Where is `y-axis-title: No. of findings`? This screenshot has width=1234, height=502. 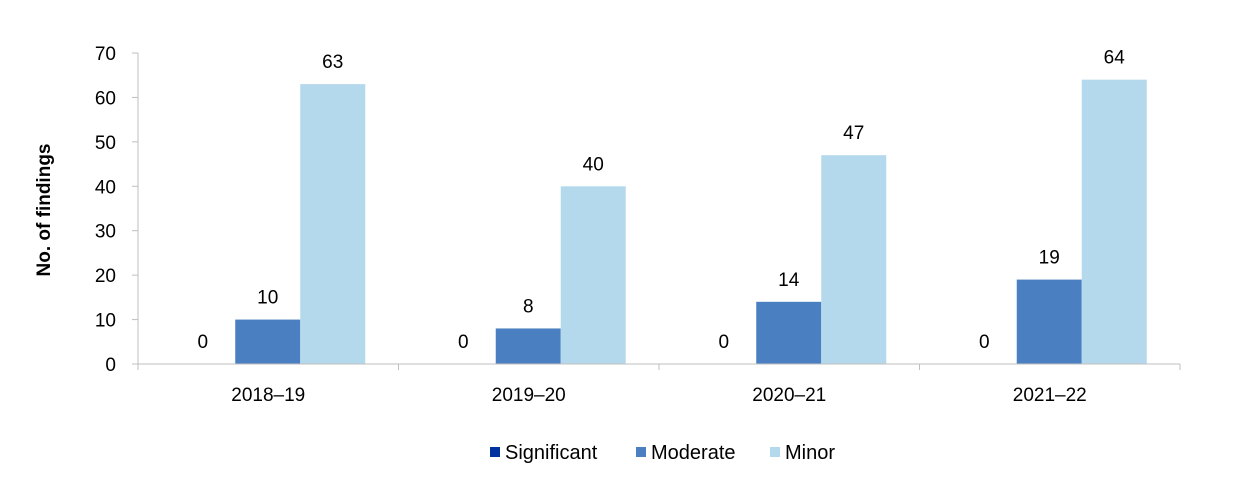
y-axis-title: No. of findings is located at coordinates (44, 210).